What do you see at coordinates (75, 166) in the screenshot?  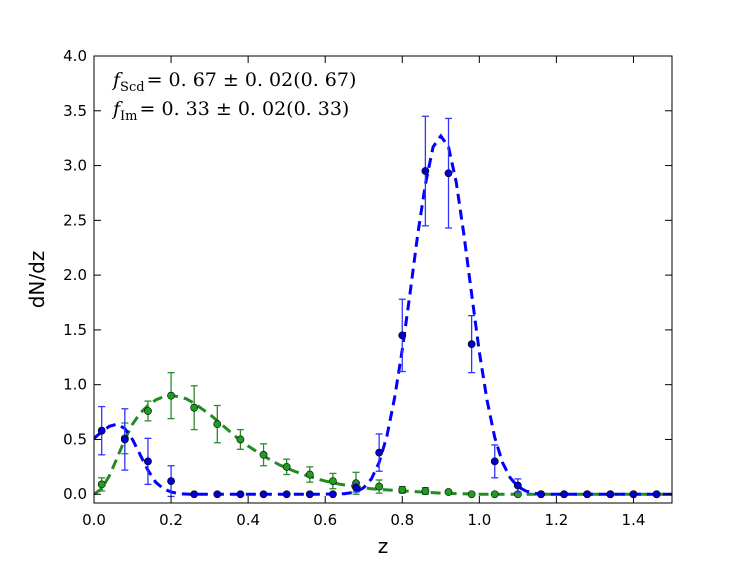 I see `y-tick-label: 3.0` at bounding box center [75, 166].